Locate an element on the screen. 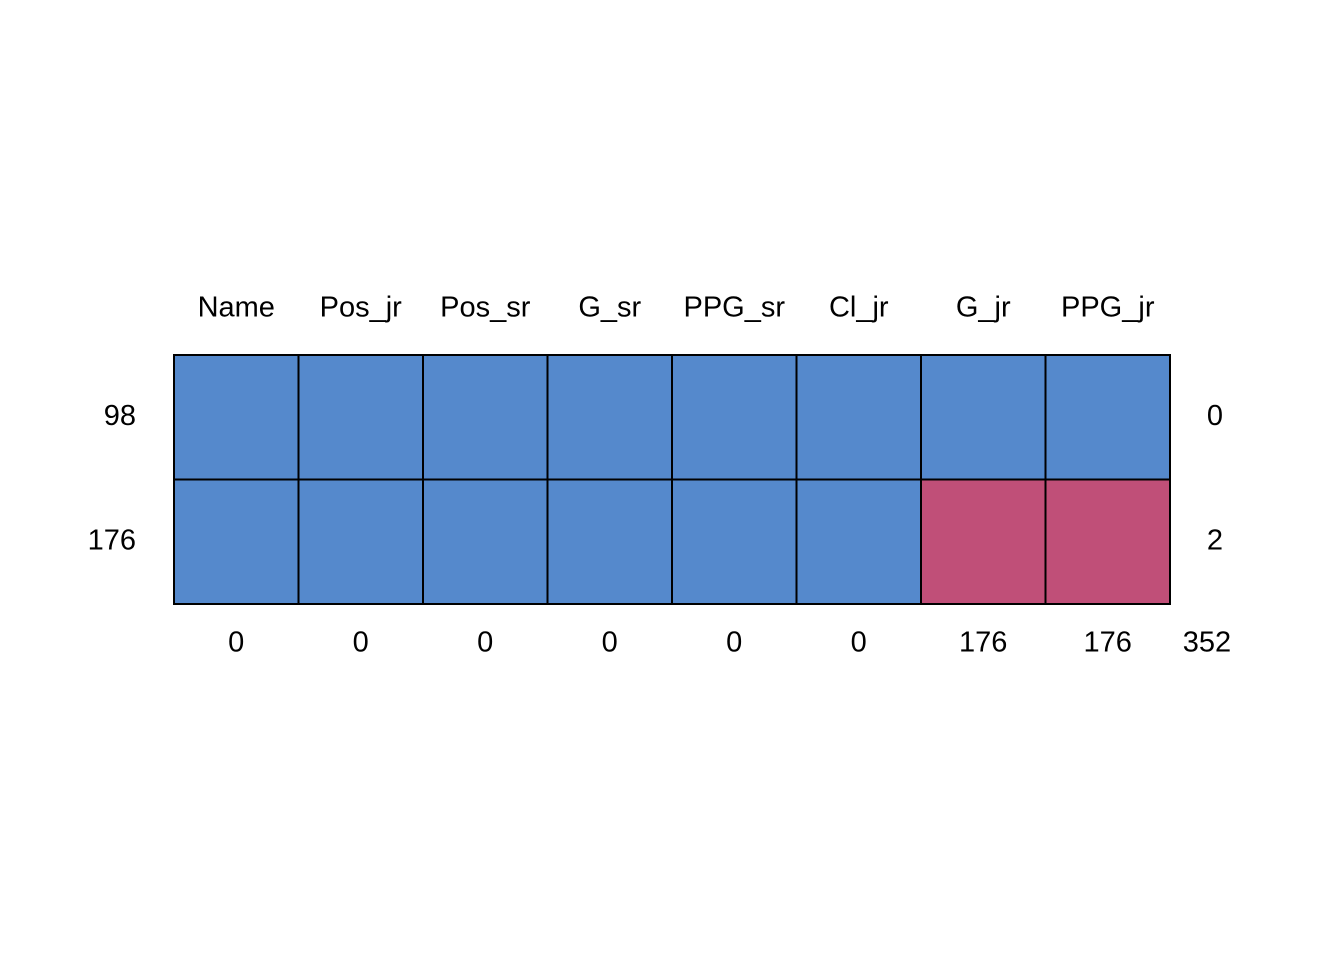  total-missing: 352 is located at coordinates (1207, 643).